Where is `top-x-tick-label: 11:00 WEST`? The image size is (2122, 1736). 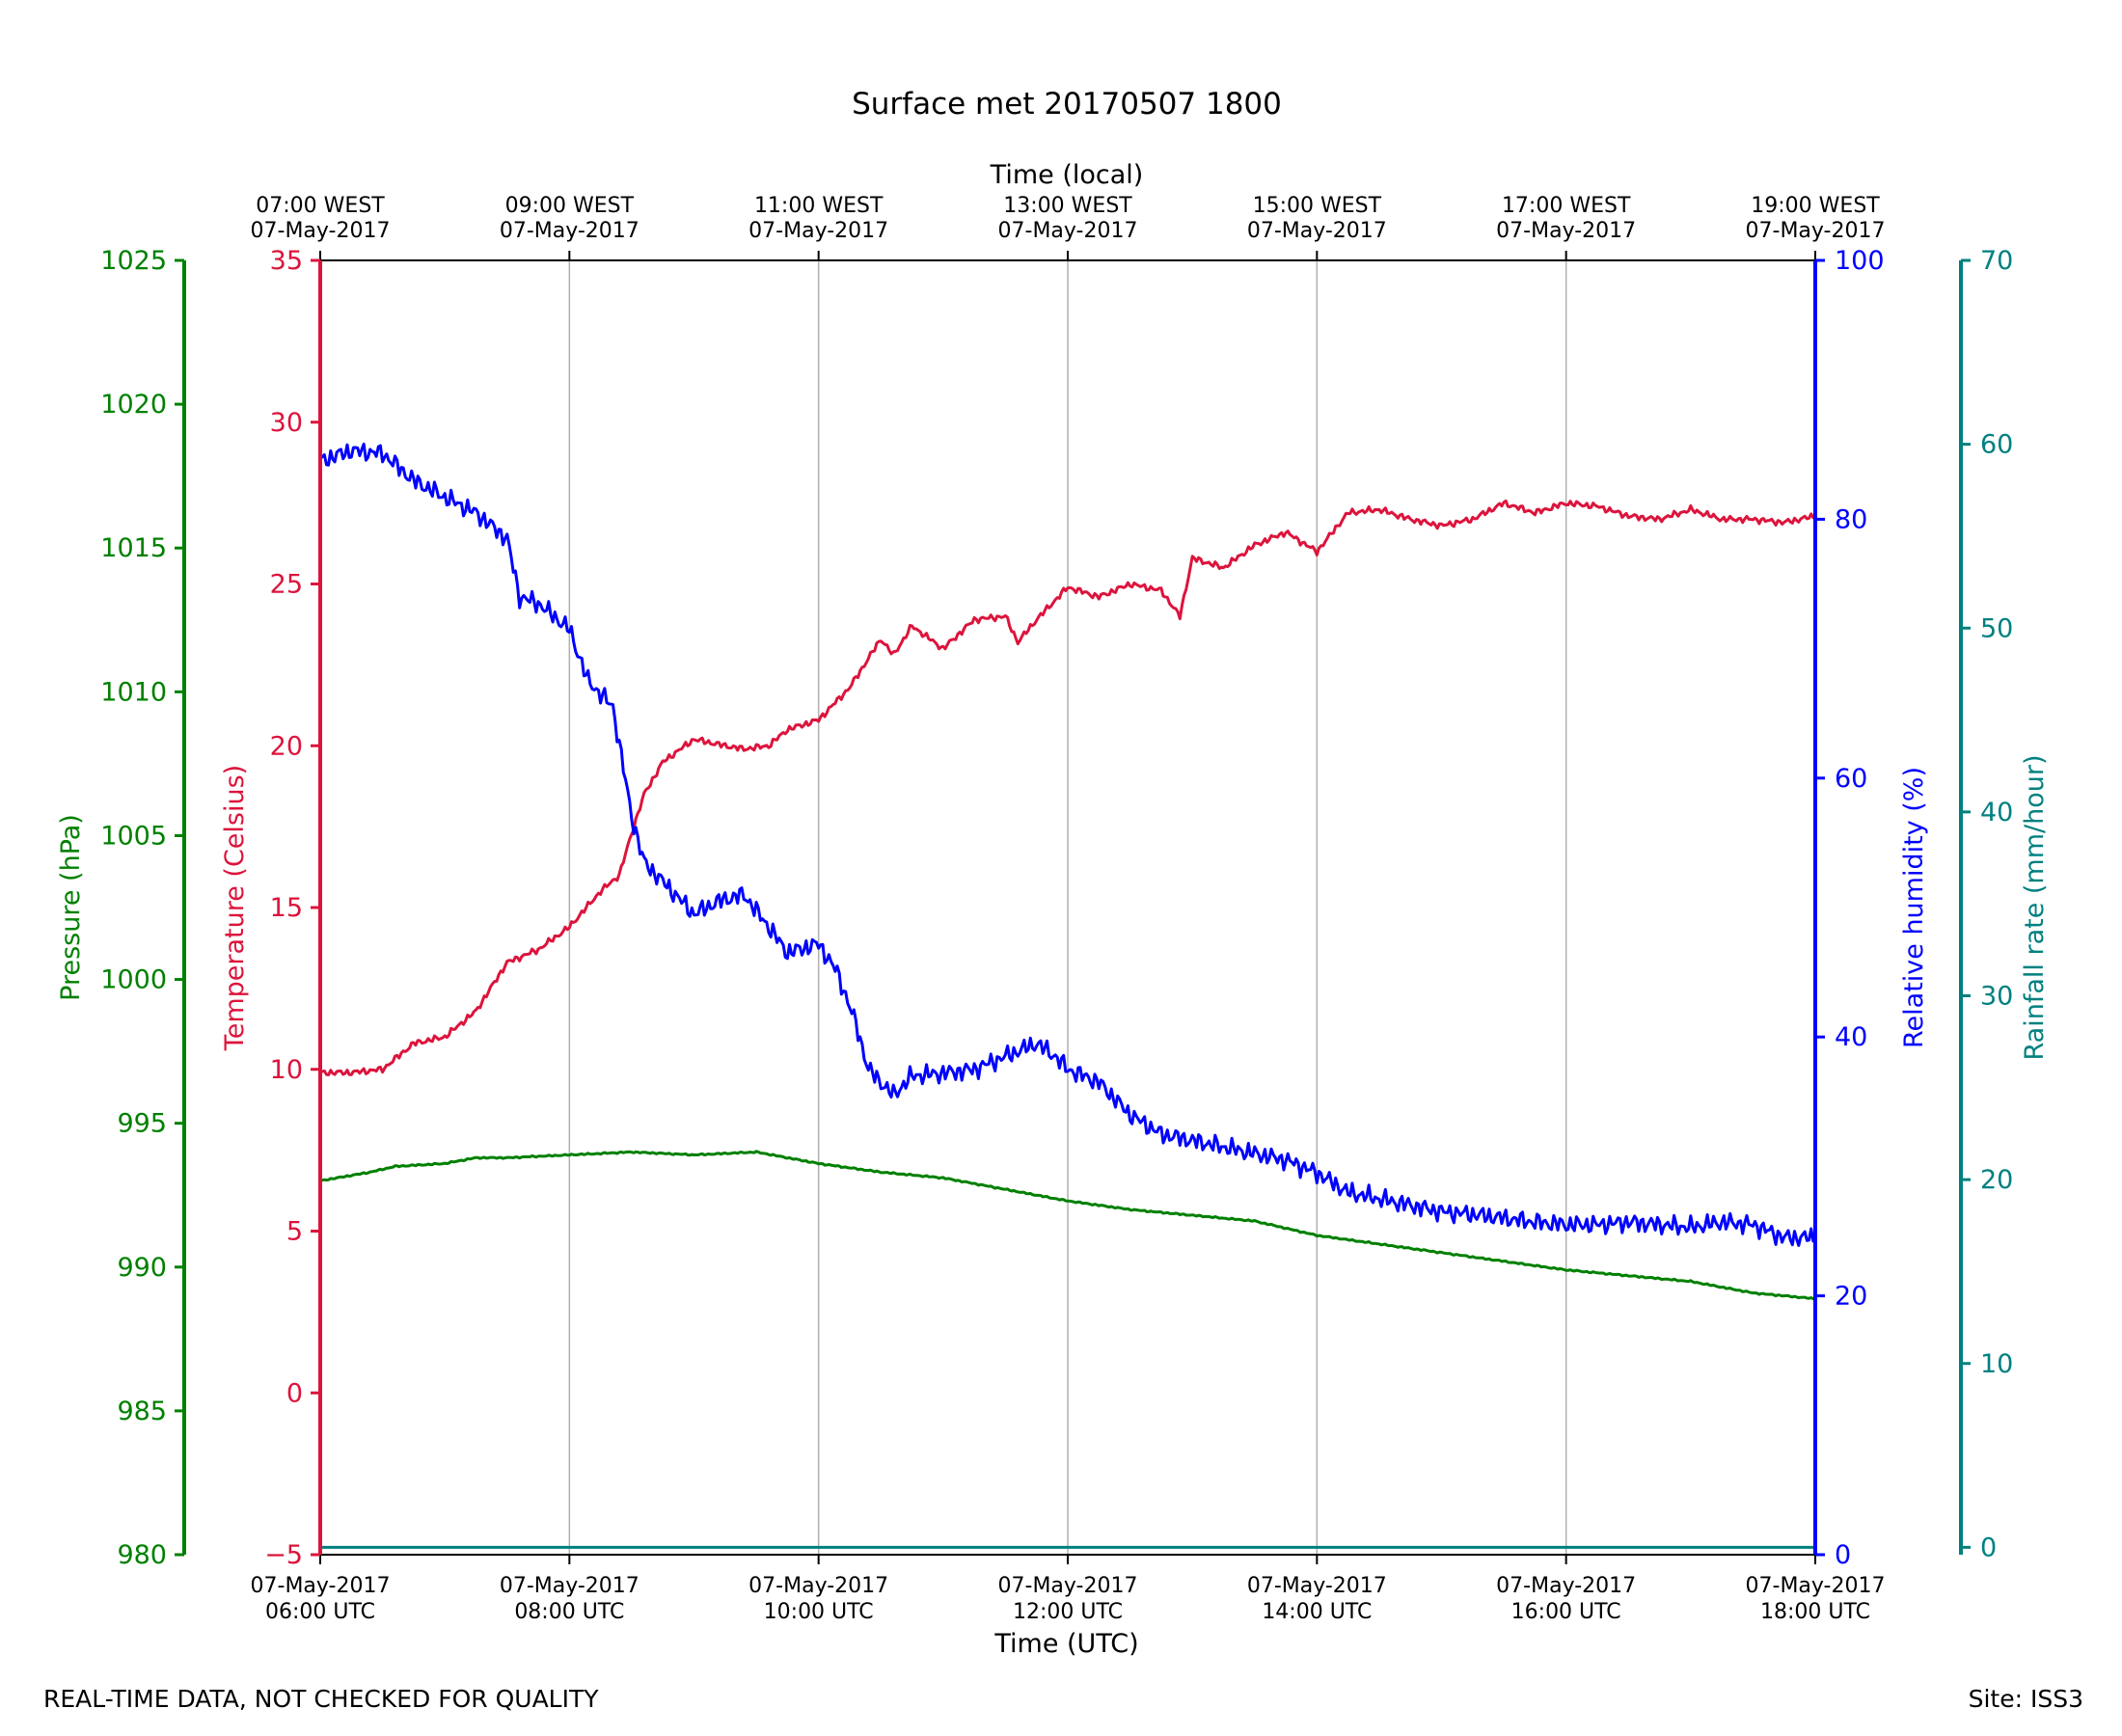
top-x-tick-label: 11:00 WEST is located at coordinates (819, 206).